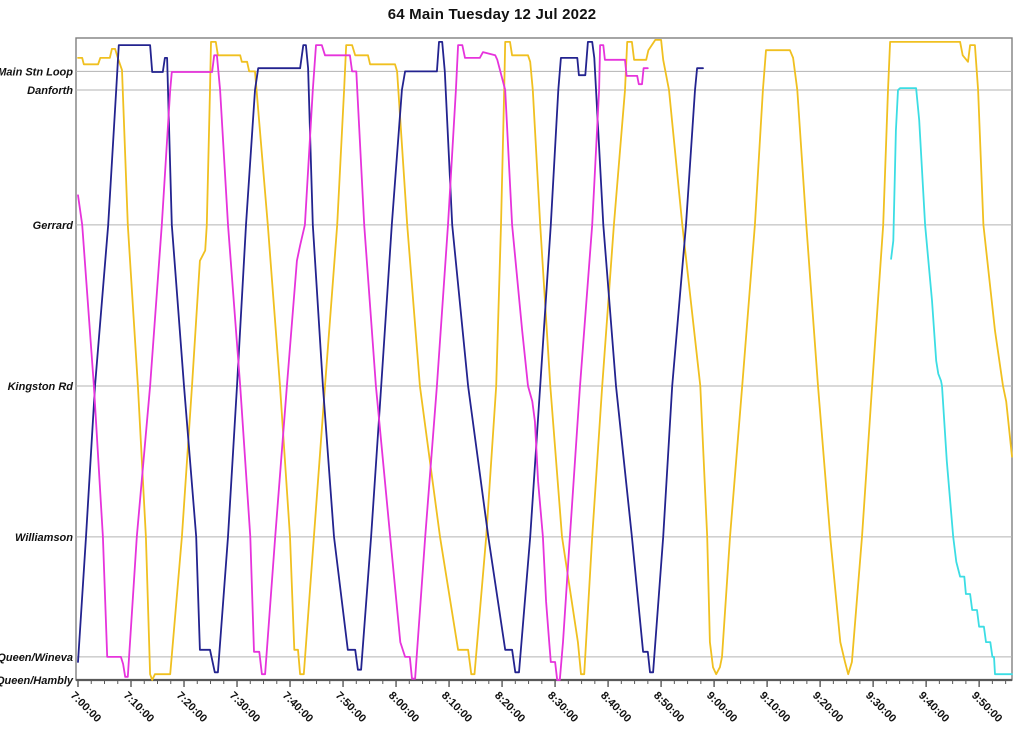 This screenshot has height=742, width=1024. What do you see at coordinates (509, 707) in the screenshot?
I see `x-tick-label-8: 8:20:00` at bounding box center [509, 707].